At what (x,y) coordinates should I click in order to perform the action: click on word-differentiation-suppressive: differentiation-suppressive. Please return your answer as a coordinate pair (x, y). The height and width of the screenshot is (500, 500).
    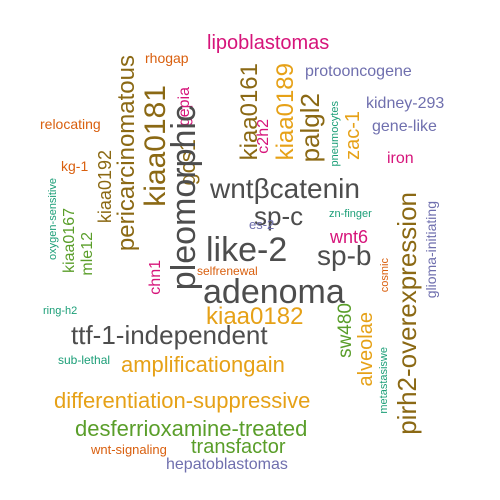
    Looking at the image, I should click on (182, 400).